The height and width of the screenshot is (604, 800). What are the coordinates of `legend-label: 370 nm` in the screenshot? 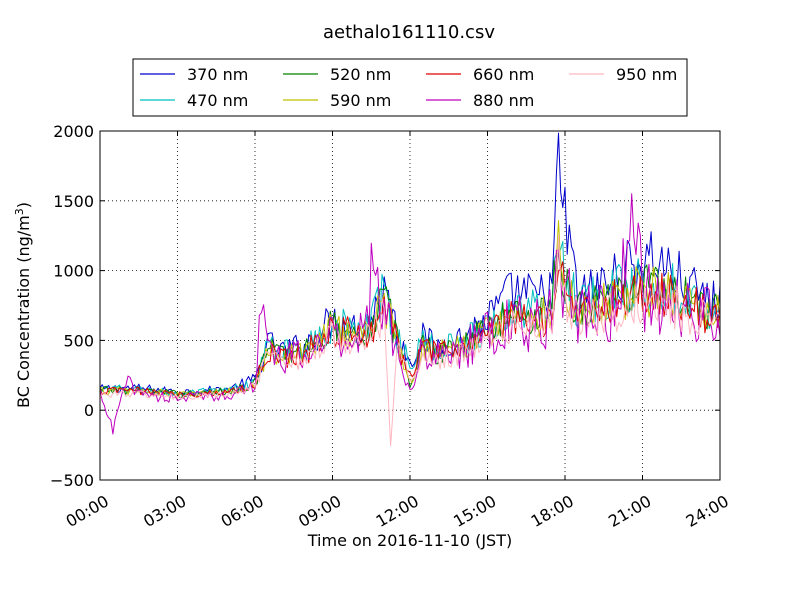 It's located at (217, 74).